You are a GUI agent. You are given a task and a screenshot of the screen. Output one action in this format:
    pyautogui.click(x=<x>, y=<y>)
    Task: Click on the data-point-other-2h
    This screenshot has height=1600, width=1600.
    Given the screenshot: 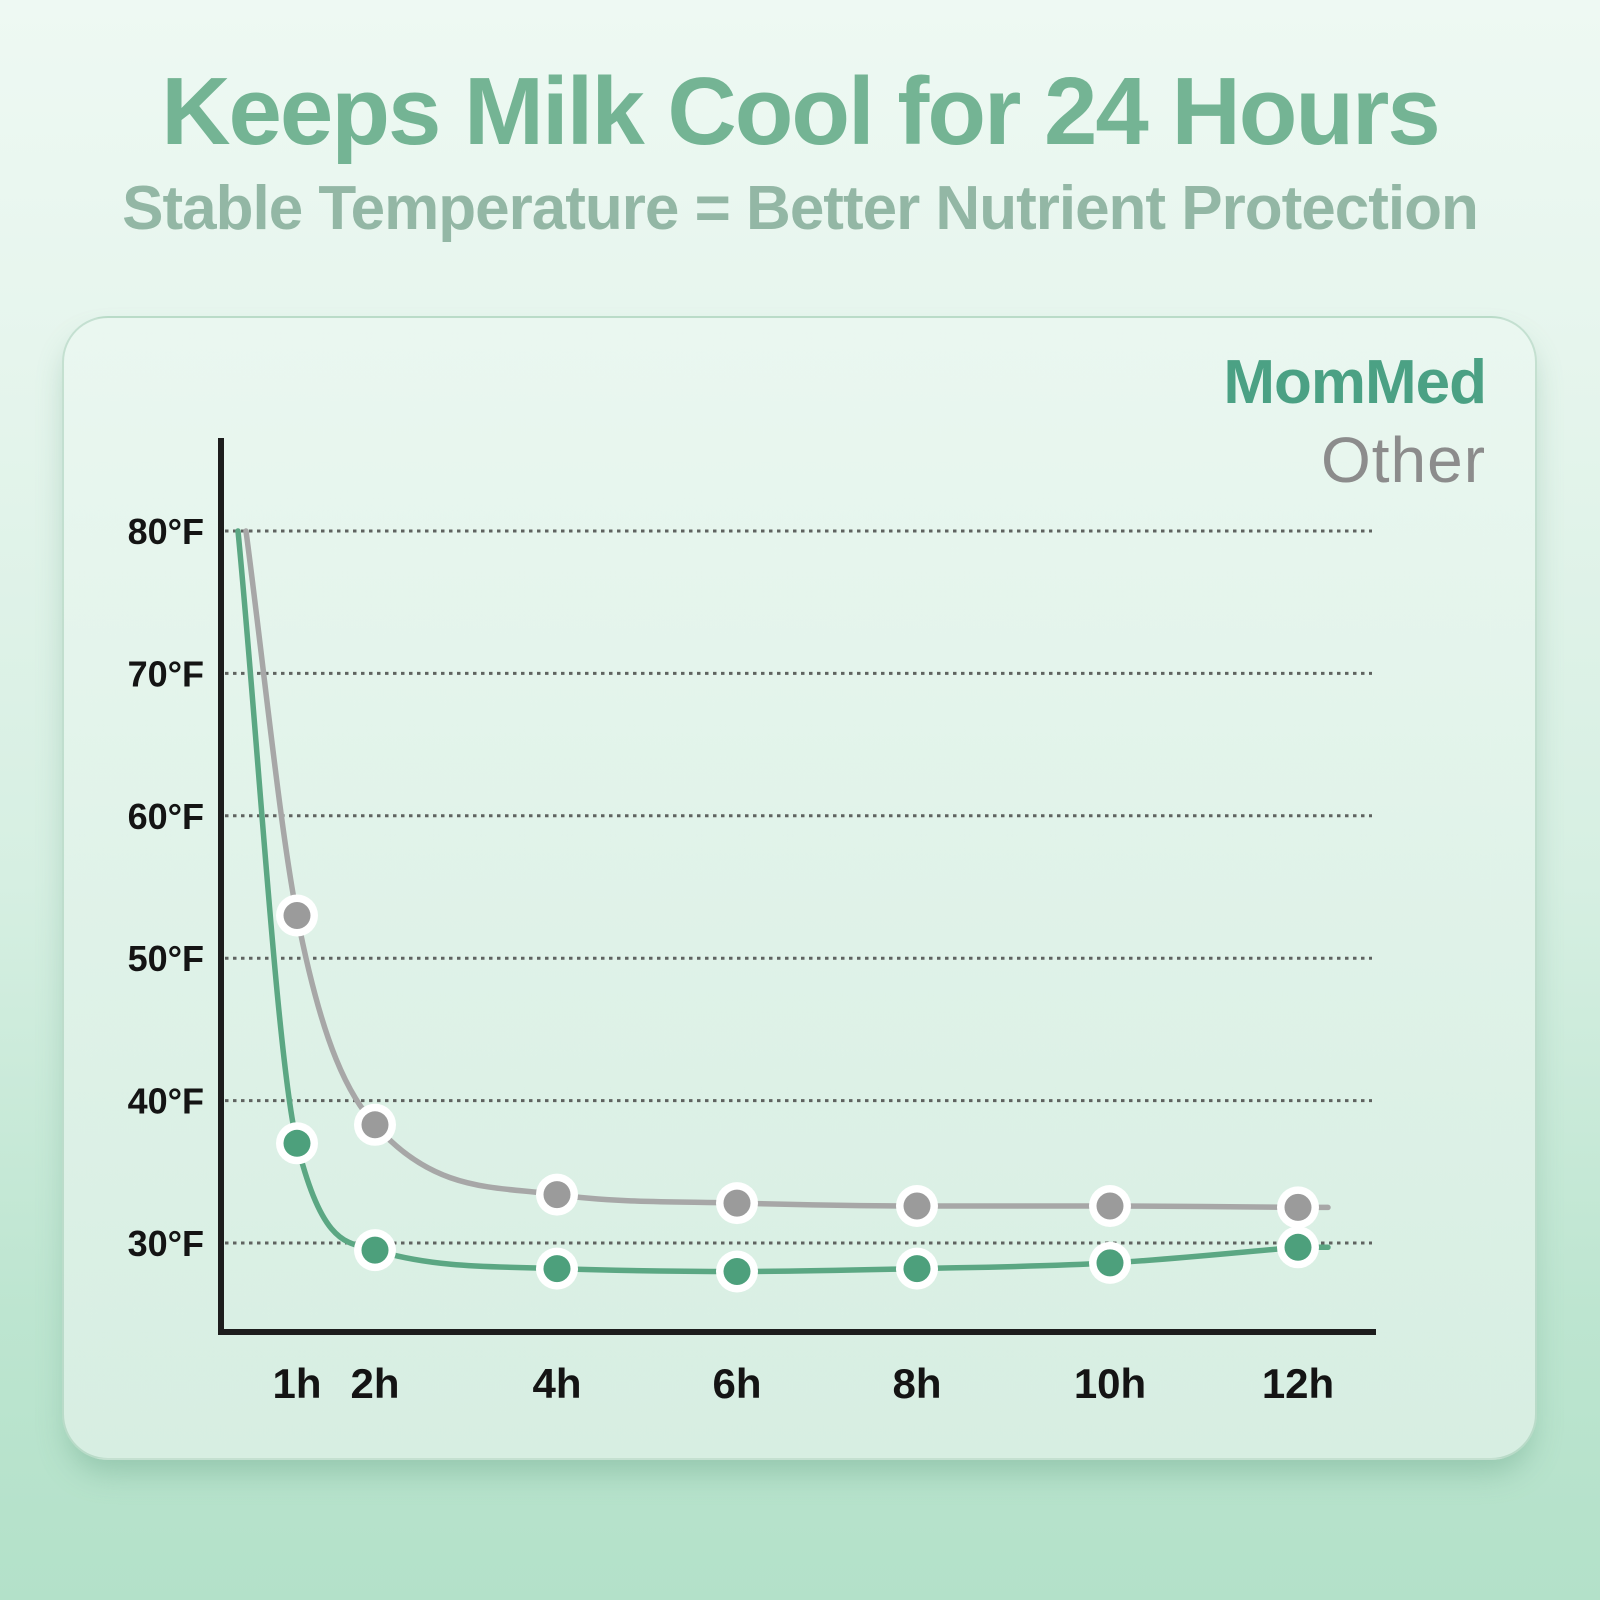 What is the action you would take?
    pyautogui.click(x=375, y=1125)
    